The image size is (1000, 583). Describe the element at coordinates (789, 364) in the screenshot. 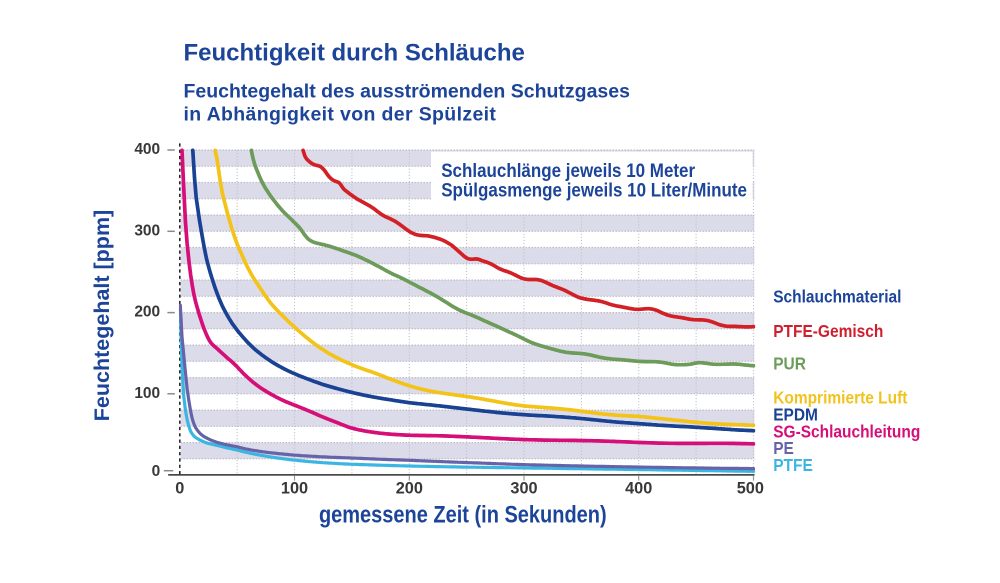

I see `svg-text: PUR` at that location.